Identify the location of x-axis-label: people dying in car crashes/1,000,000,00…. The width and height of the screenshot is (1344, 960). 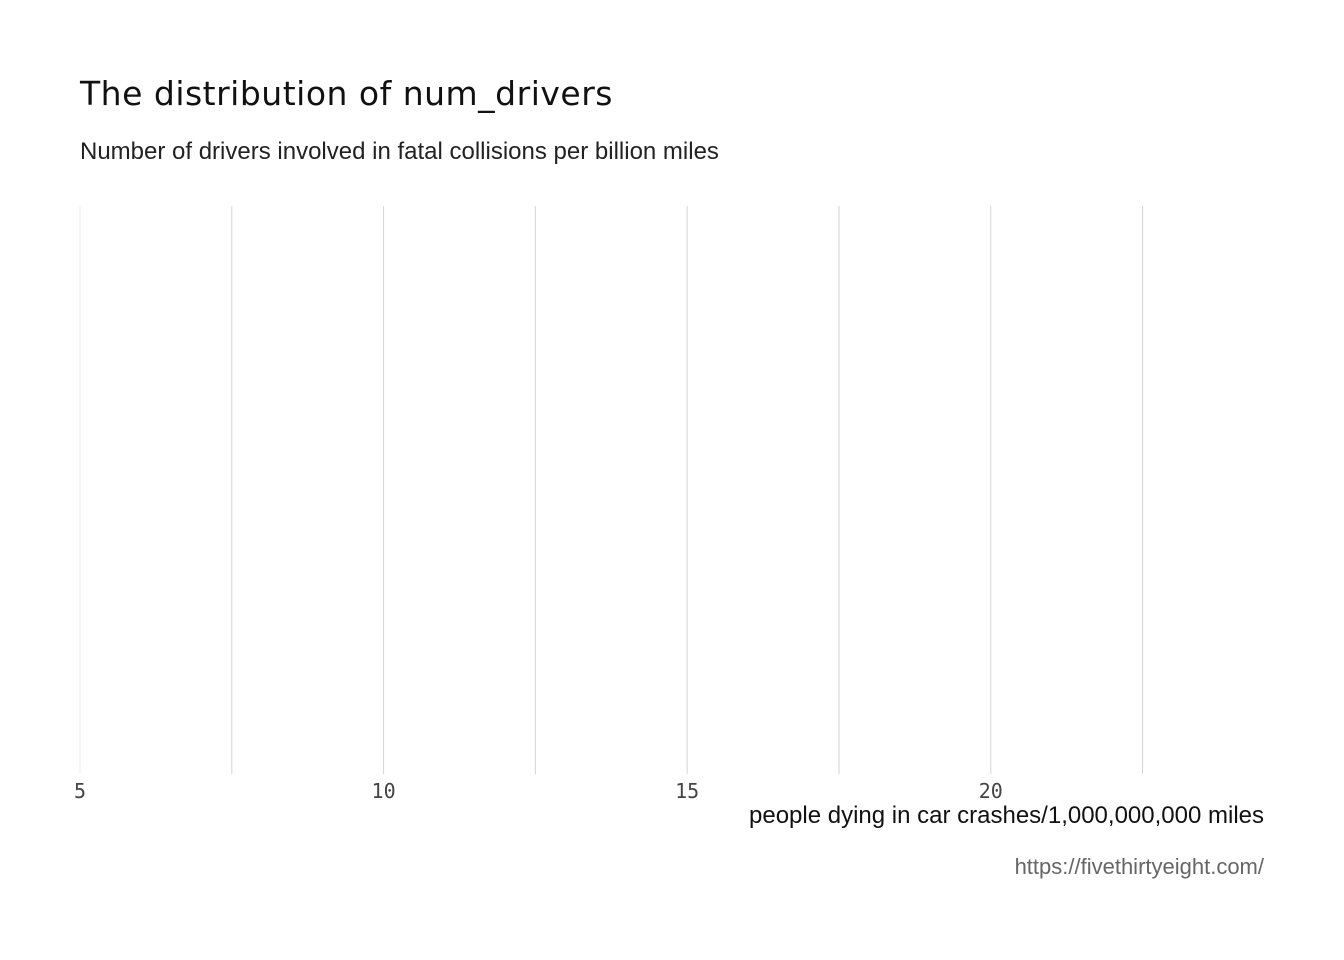
(1006, 815).